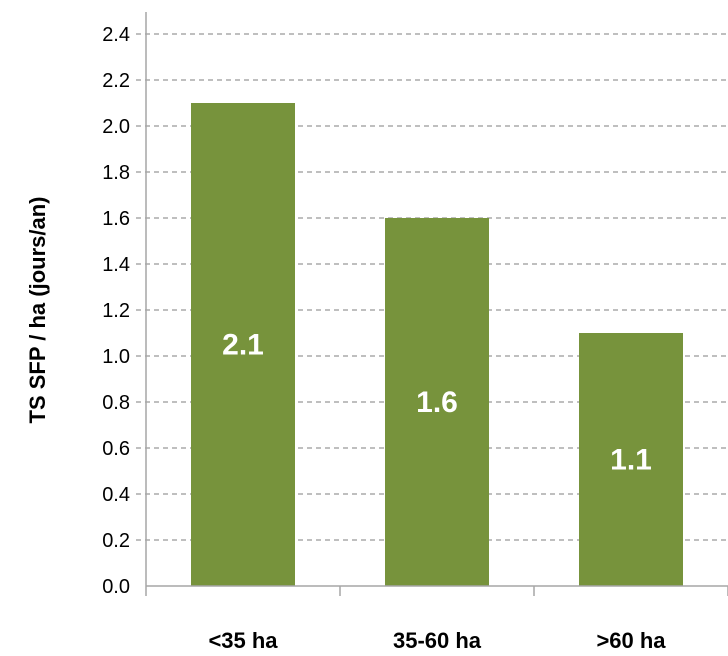  What do you see at coordinates (37, 310) in the screenshot?
I see `y-axis-title: TS SFP / ha (jours/an)` at bounding box center [37, 310].